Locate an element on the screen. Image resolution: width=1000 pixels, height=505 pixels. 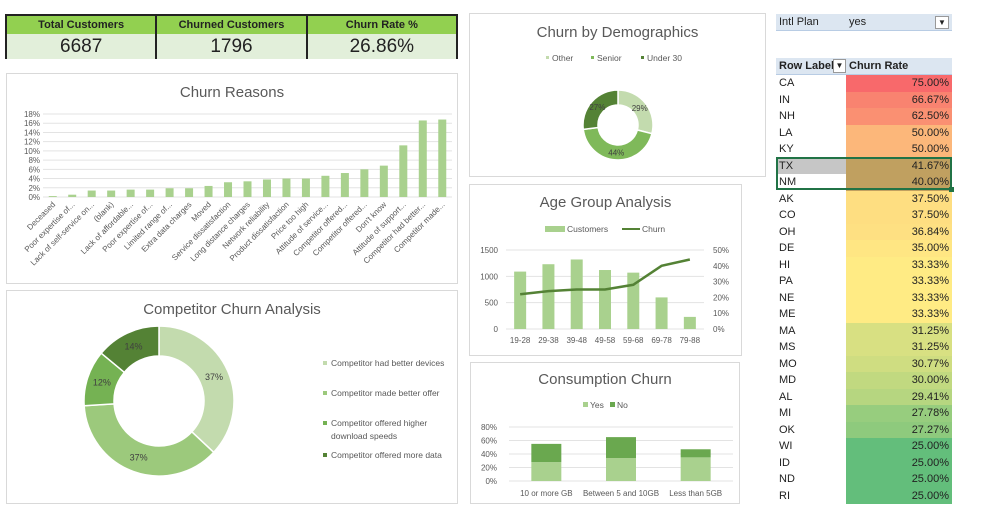
pivot-row: MD 30.00% is located at coordinates (864, 380).